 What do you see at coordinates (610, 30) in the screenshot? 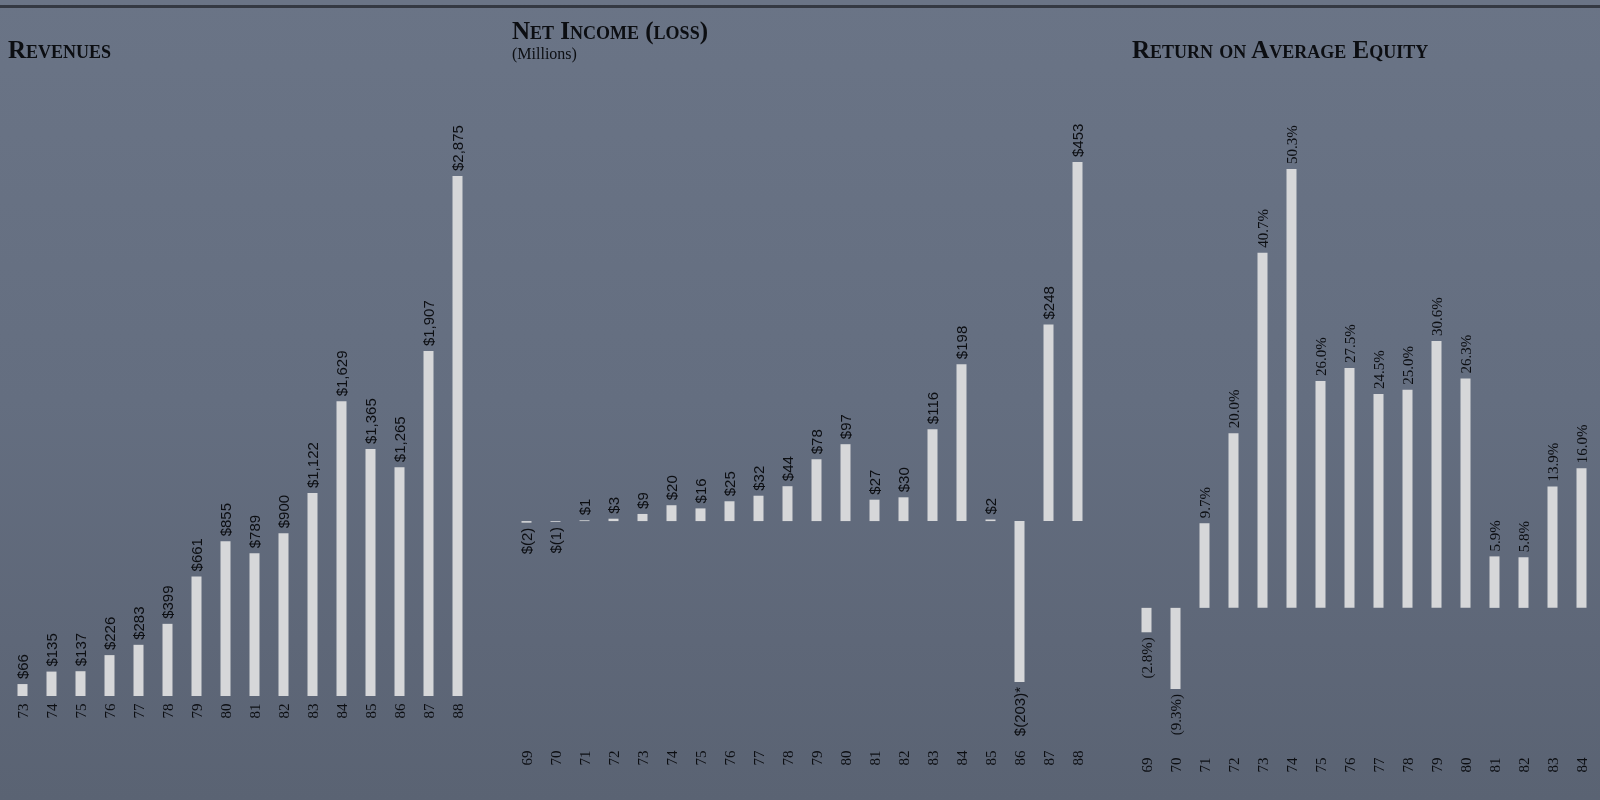
I see `chart-title: Net Income (loss)` at bounding box center [610, 30].